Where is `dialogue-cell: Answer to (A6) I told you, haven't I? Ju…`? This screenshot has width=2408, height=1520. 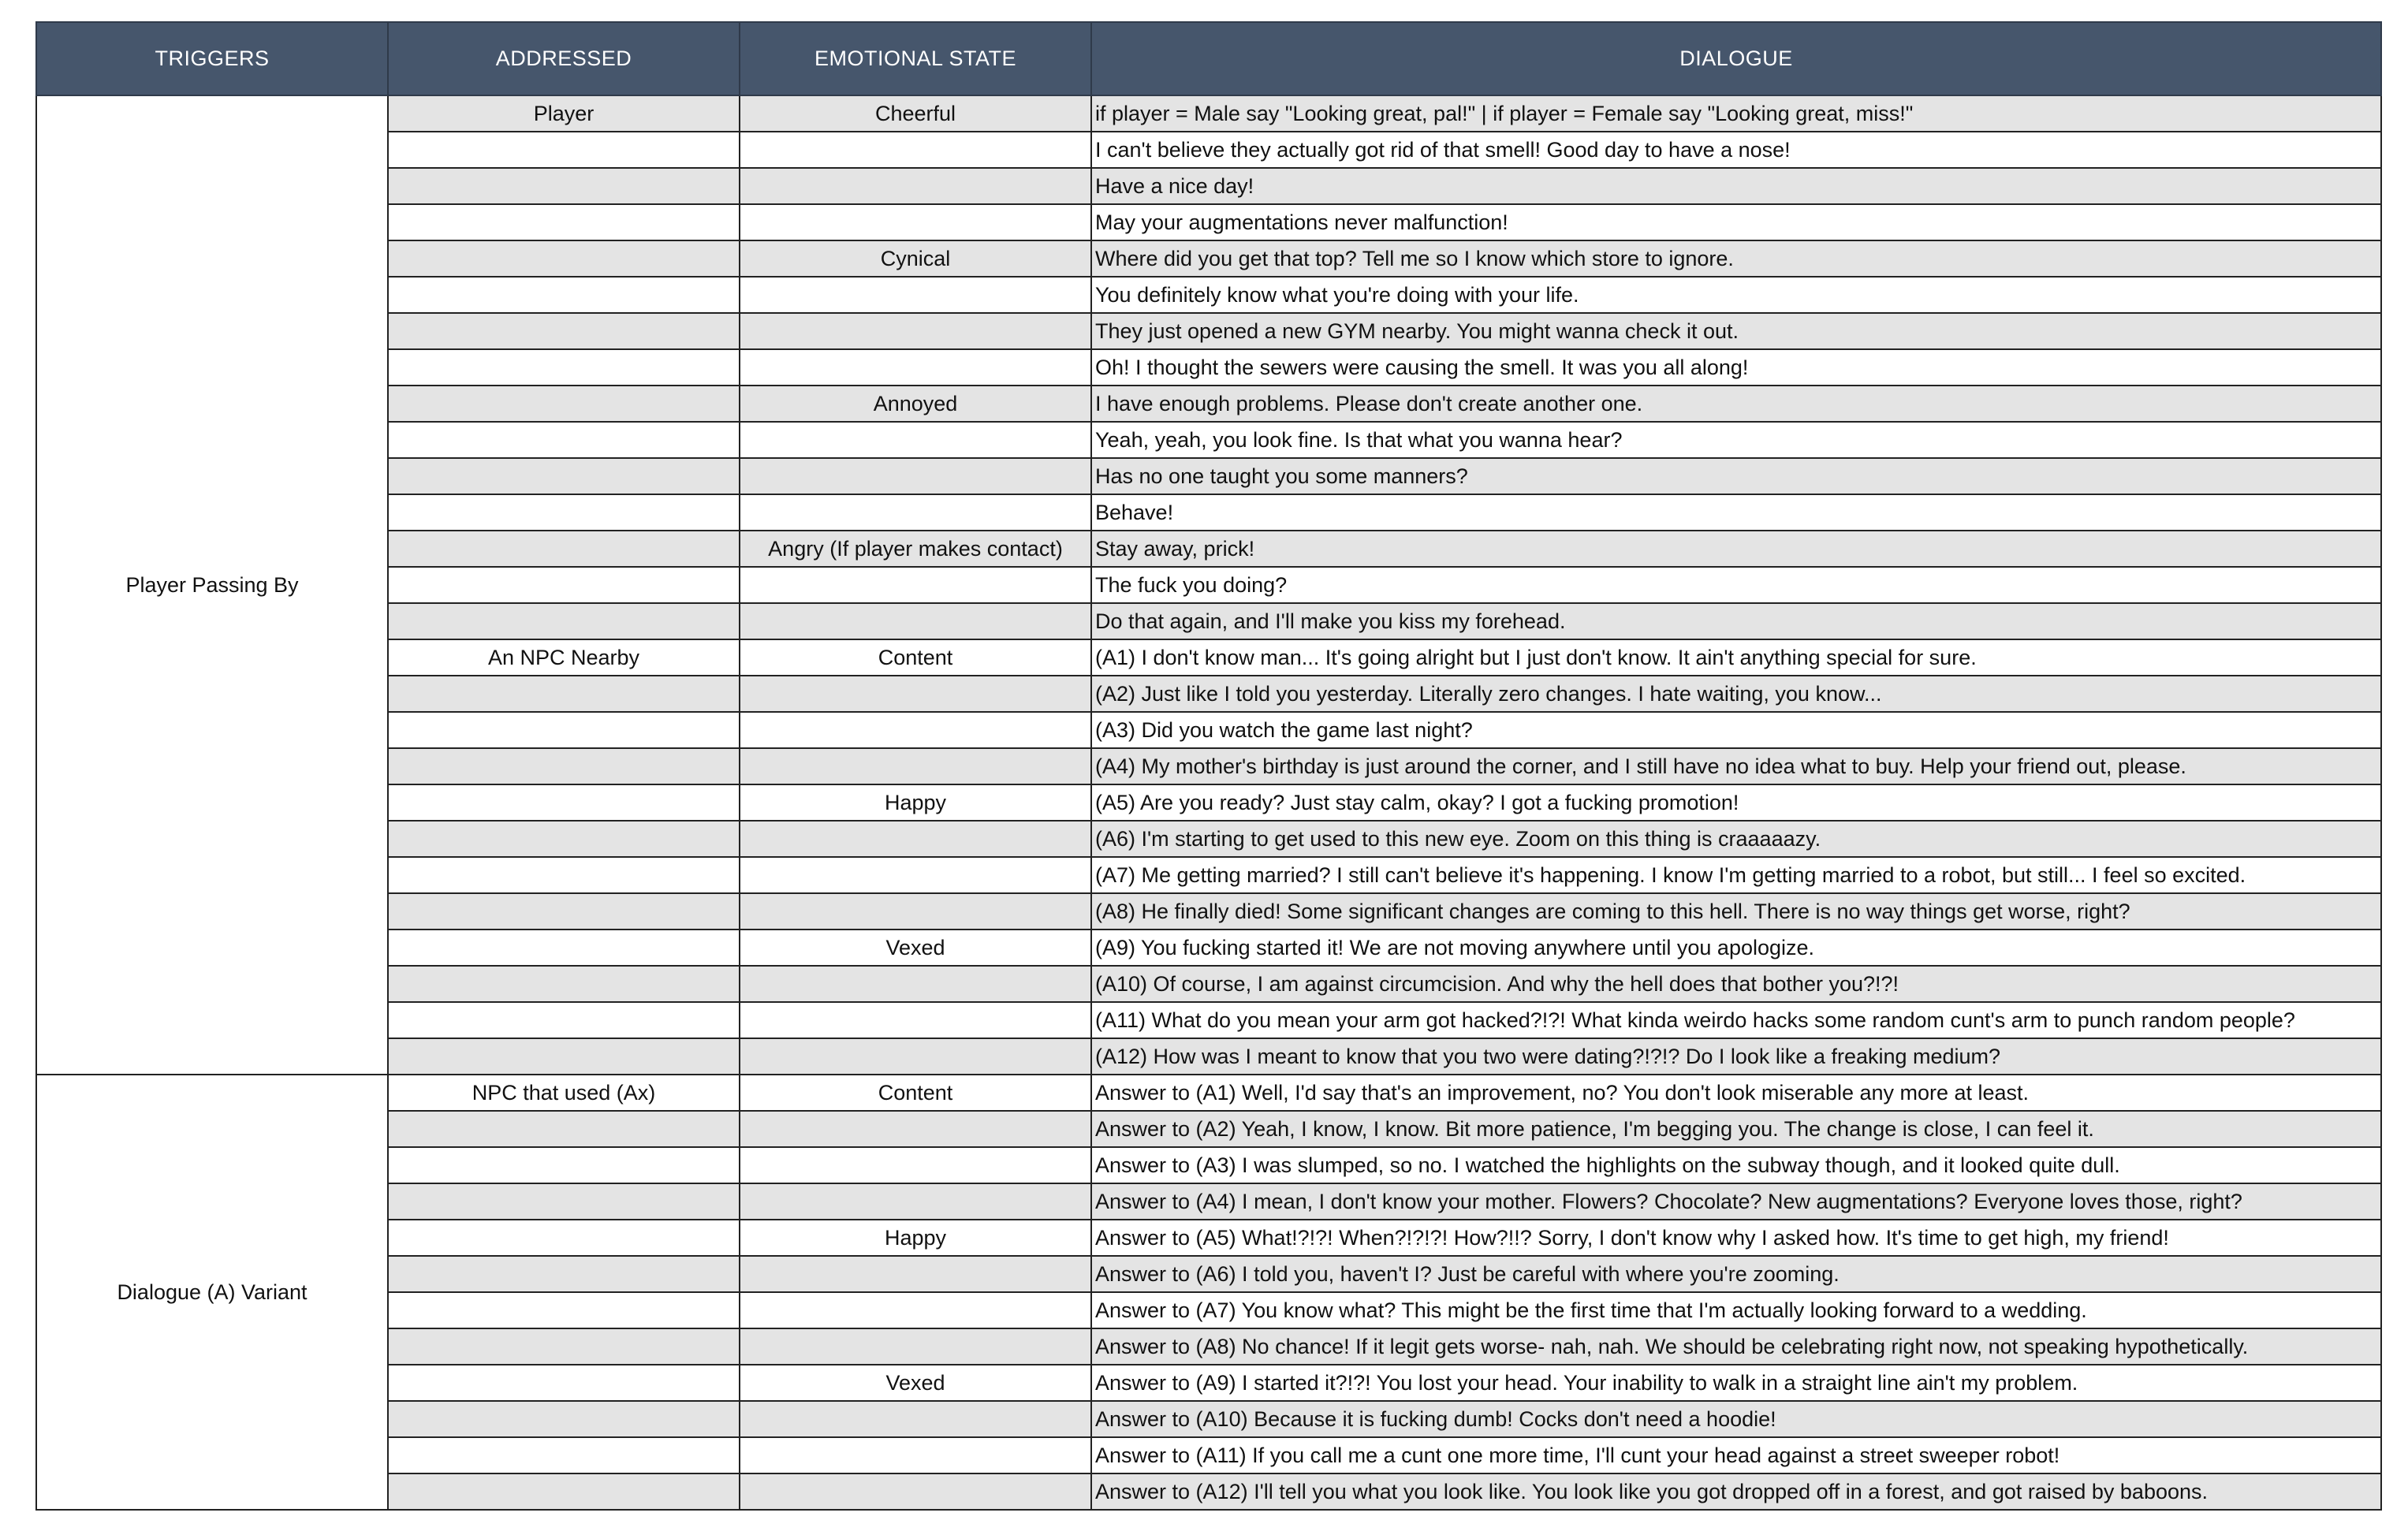 dialogue-cell: Answer to (A6) I told you, haven't I? Ju… is located at coordinates (1736, 1274).